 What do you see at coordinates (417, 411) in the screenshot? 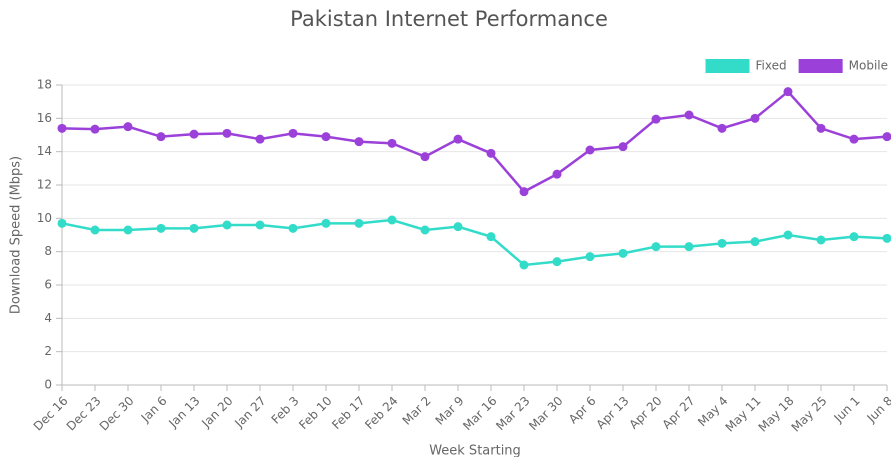
I see `x-tick-label: Mar 2` at bounding box center [417, 411].